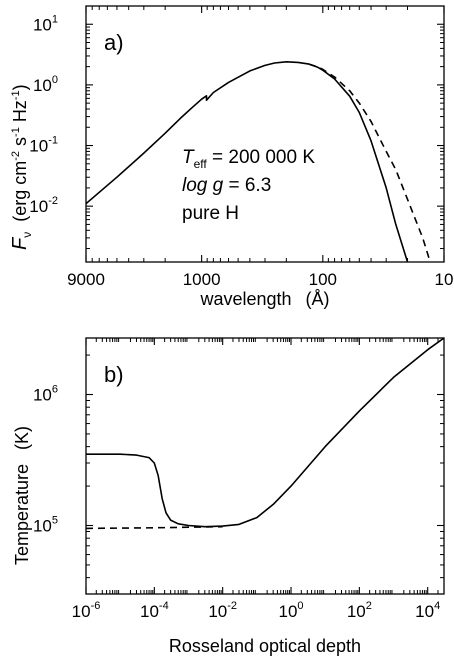 The image size is (454, 663). What do you see at coordinates (318, 299) in the screenshot?
I see `panel-a-xlabel-unit: (Å)` at bounding box center [318, 299].